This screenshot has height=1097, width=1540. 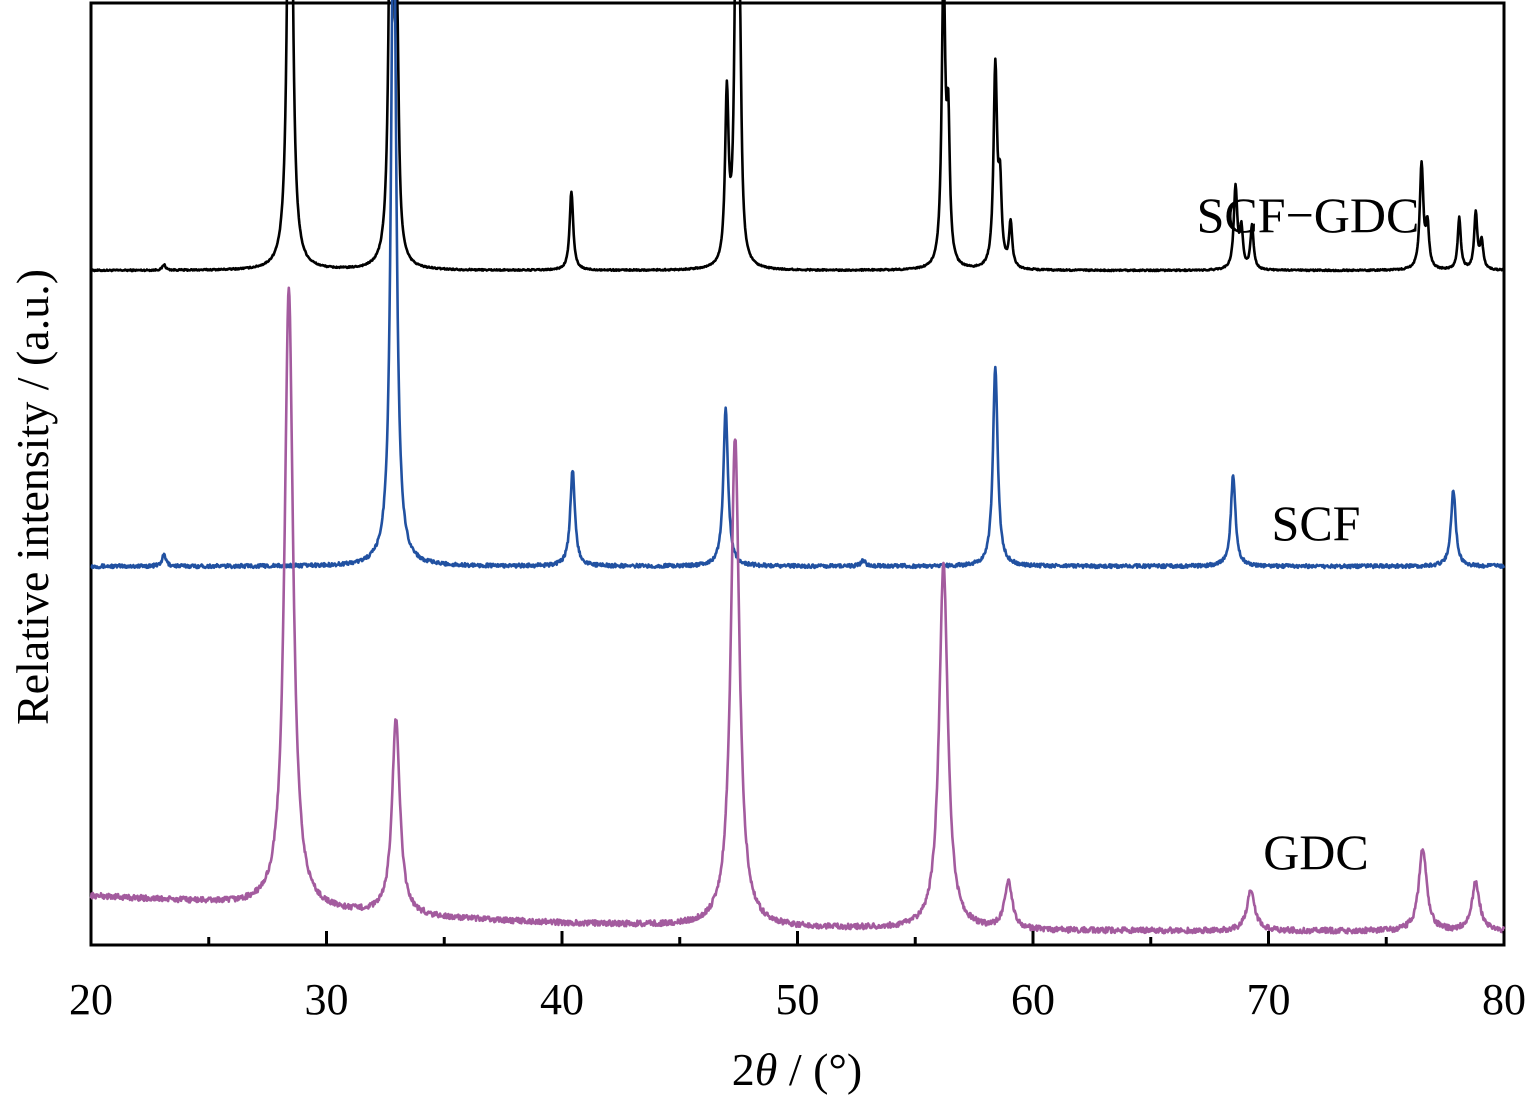 What do you see at coordinates (1033, 999) in the screenshot?
I see `x-tick-label: 60` at bounding box center [1033, 999].